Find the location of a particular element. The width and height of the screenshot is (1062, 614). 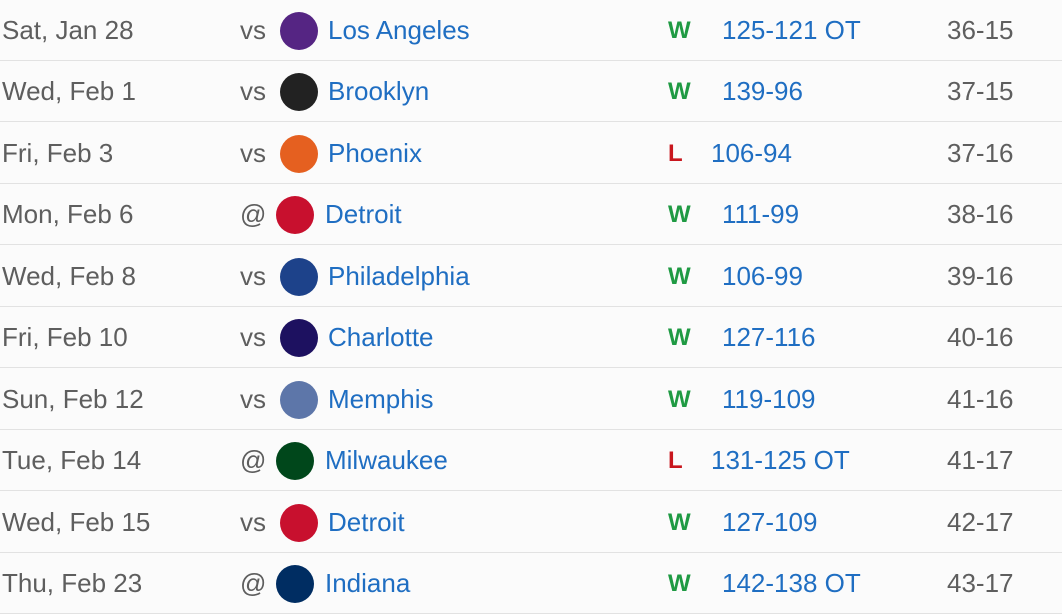

opponent-link: Milwaukee is located at coordinates (386, 460).